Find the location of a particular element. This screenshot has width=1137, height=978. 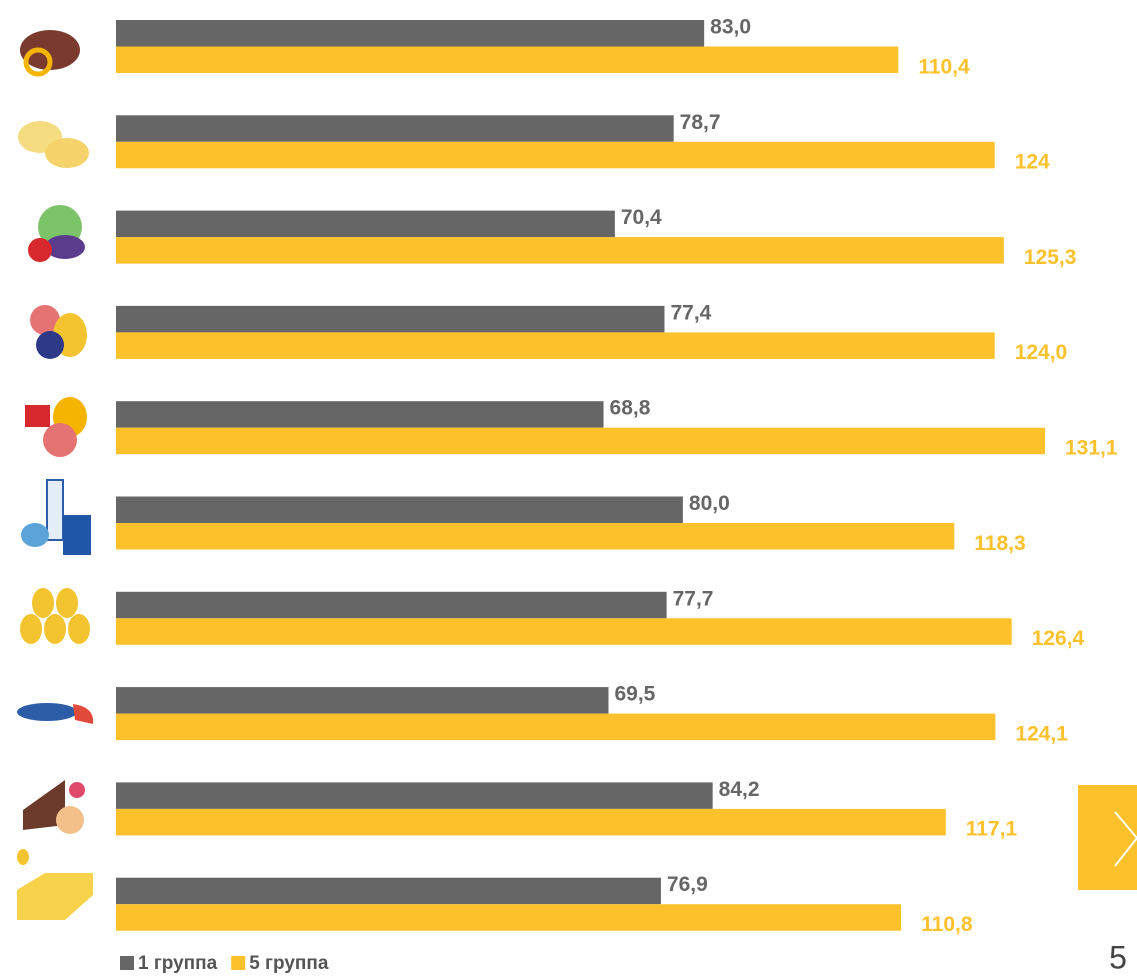

value-label: 110,4 is located at coordinates (944, 66).